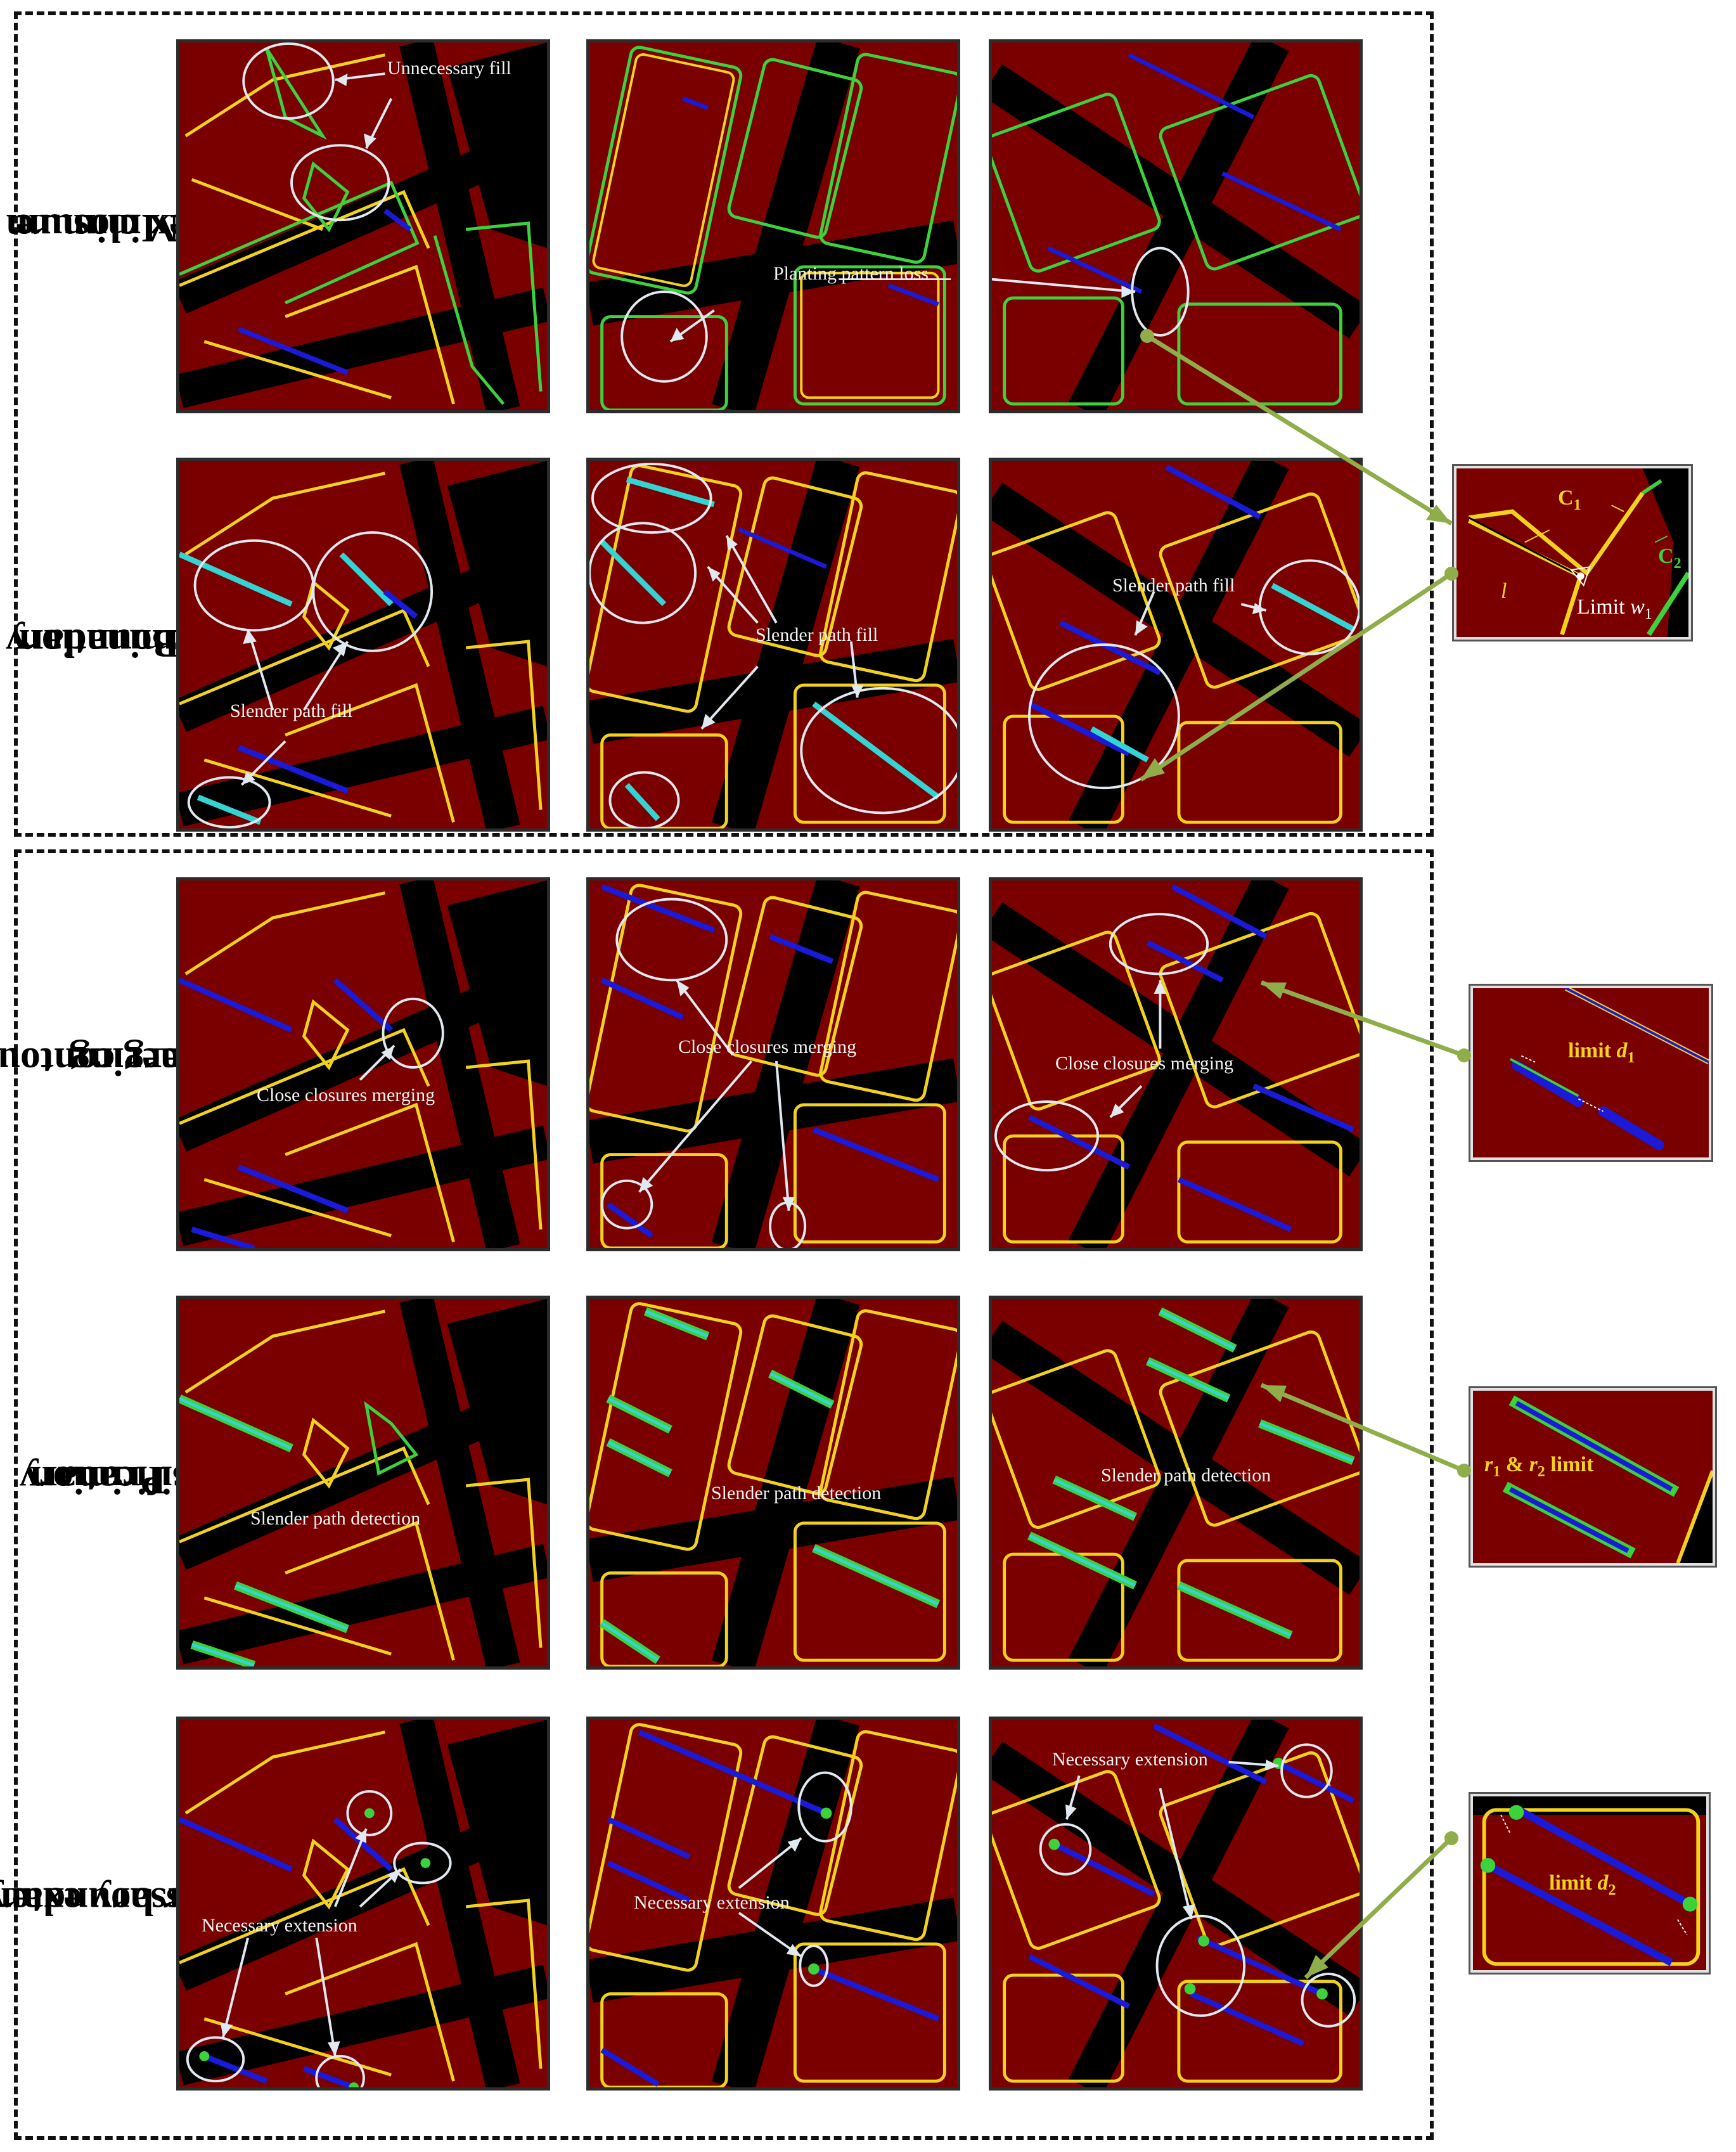 The width and height of the screenshot is (1736, 2152). What do you see at coordinates (1541, 1471) in the screenshot?
I see `inset-label-r2-sub: 2` at bounding box center [1541, 1471].